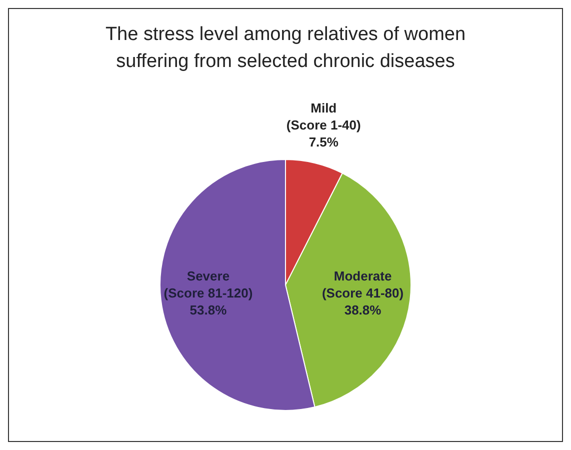 Image resolution: width=571 pixels, height=450 pixels. I want to click on data-label: 38.8%, so click(363, 310).